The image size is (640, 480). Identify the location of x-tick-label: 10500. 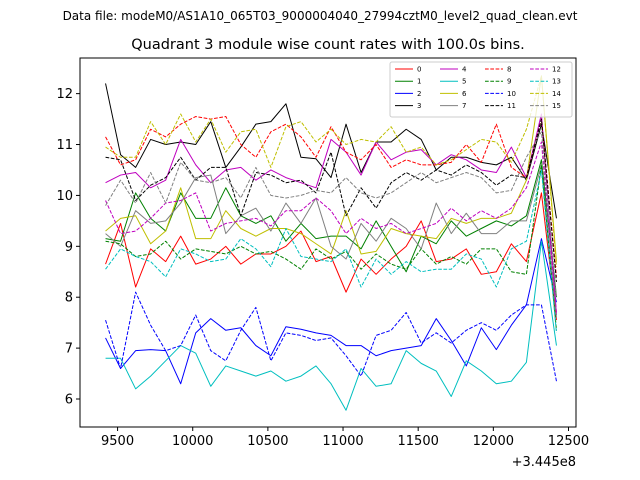
(267, 441).